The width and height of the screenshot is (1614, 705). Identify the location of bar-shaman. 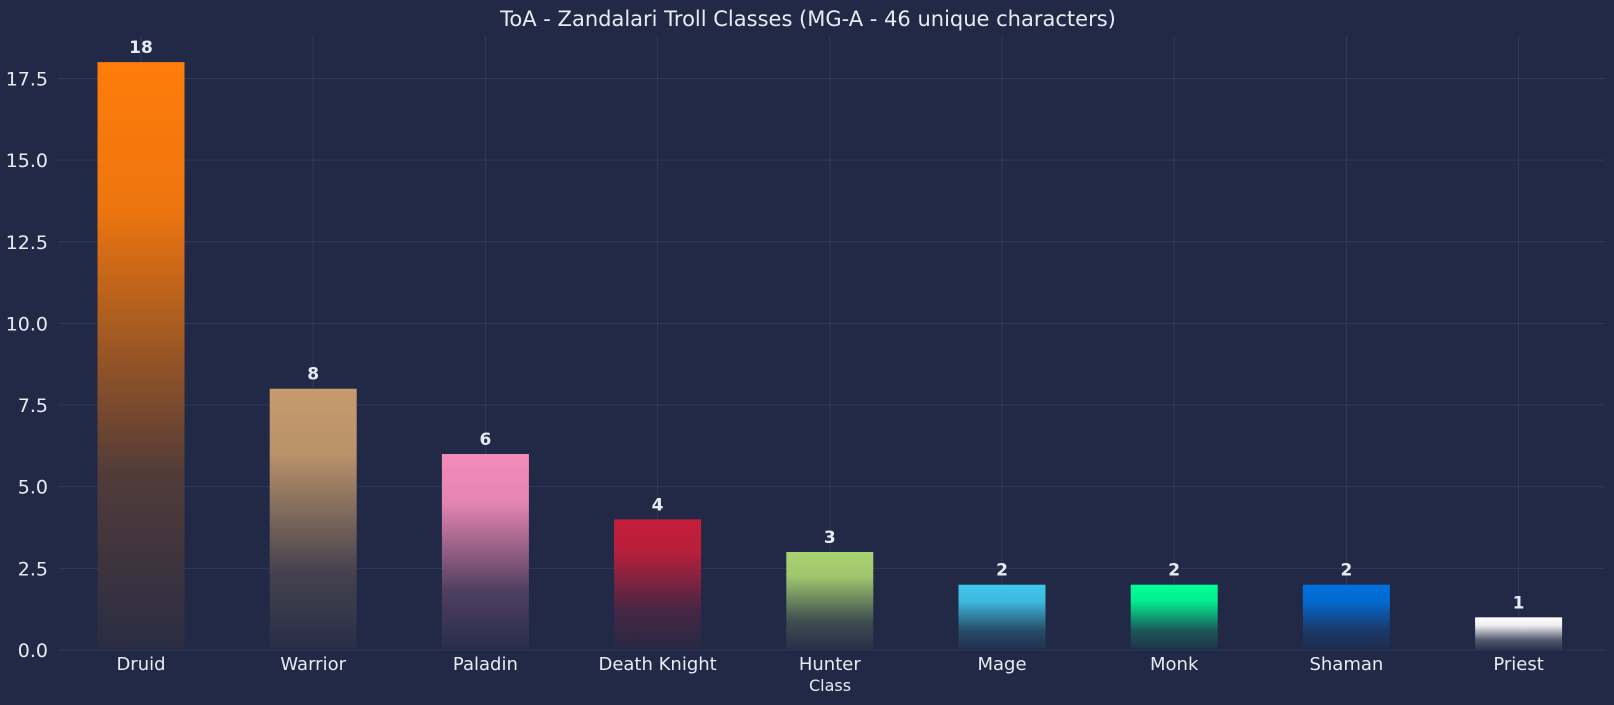
(1346, 617).